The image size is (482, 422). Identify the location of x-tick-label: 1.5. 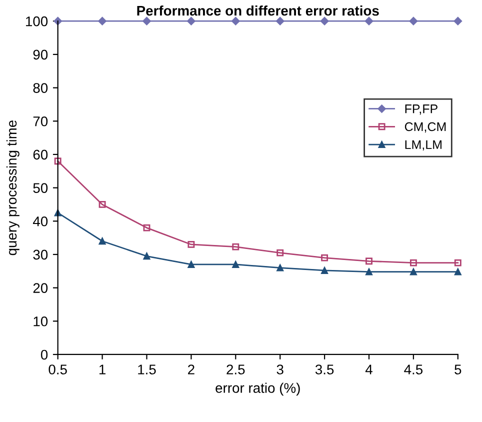
(147, 369).